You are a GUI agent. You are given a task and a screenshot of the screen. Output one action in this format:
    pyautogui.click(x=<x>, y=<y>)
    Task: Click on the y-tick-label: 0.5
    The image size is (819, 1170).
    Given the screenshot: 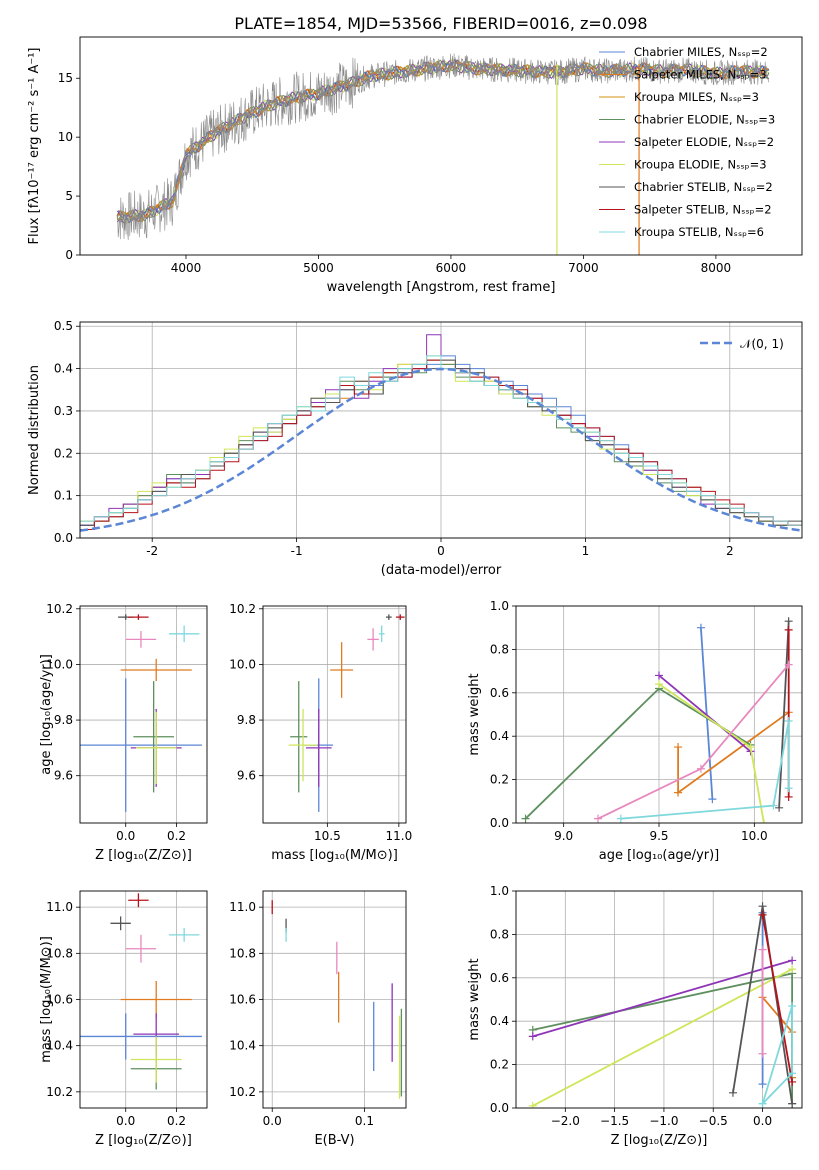 What is the action you would take?
    pyautogui.click(x=63, y=326)
    